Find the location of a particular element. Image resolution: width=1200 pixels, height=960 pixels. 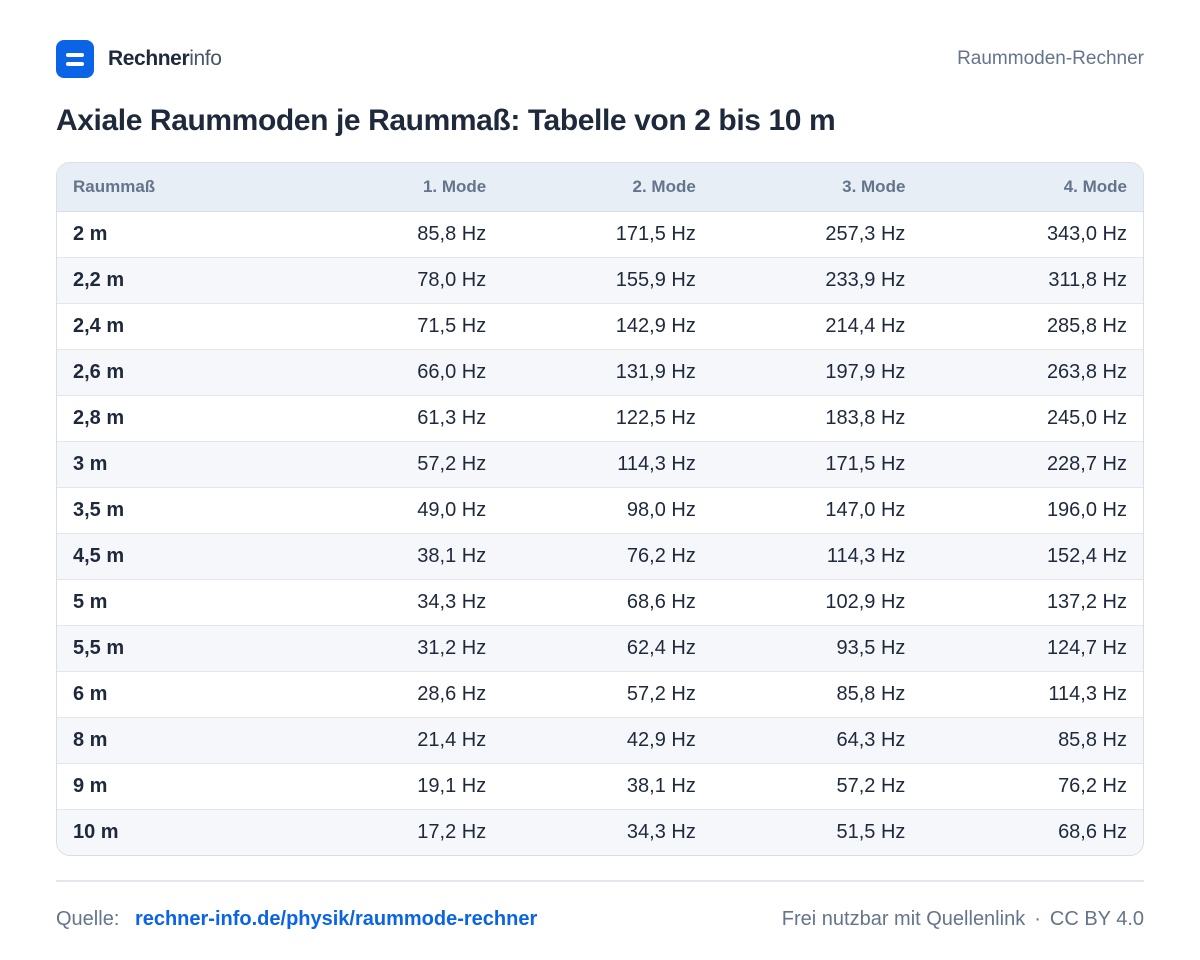

room-dimension-cell: 2,6 m is located at coordinates (187, 371).